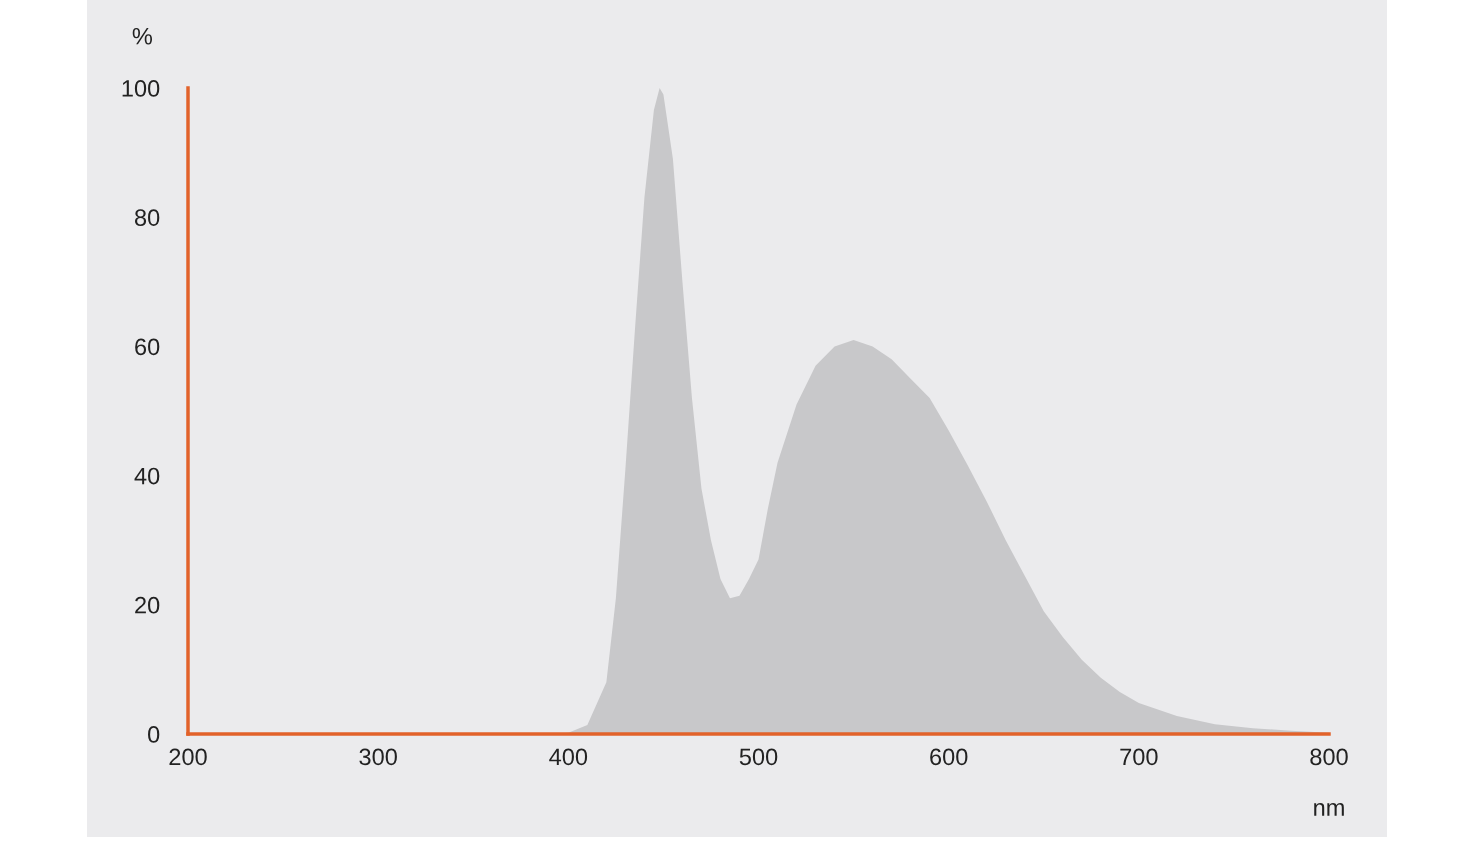  Describe the element at coordinates (1329, 757) in the screenshot. I see `x-tick-label: 800` at that location.